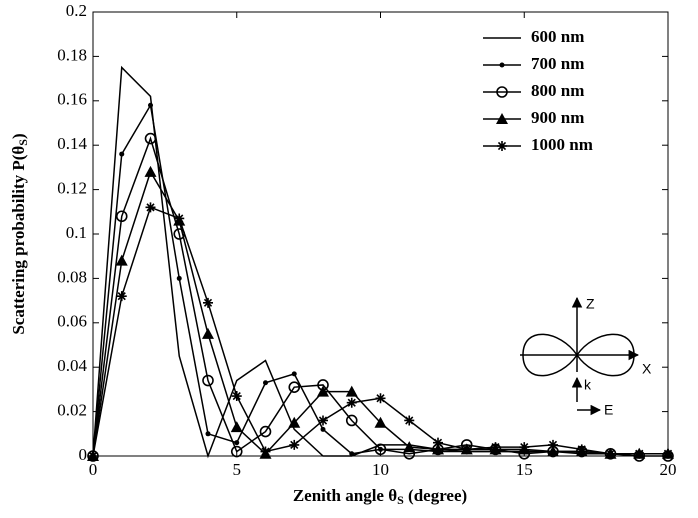 Image resolution: width=698 pixels, height=518 pixels. I want to click on y-label-part: ), so click(18, 136).